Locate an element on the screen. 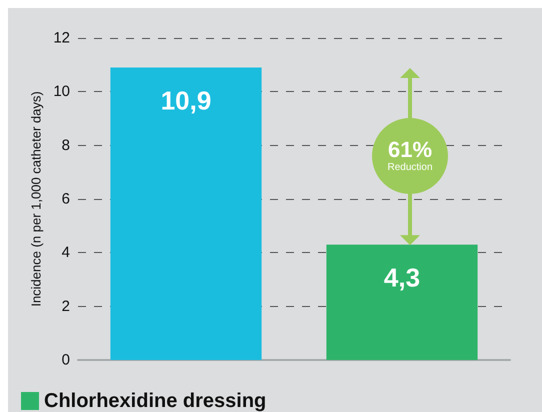 This screenshot has height=412, width=542. legend-label: Chlorhexidine dressing is located at coordinates (155, 401).